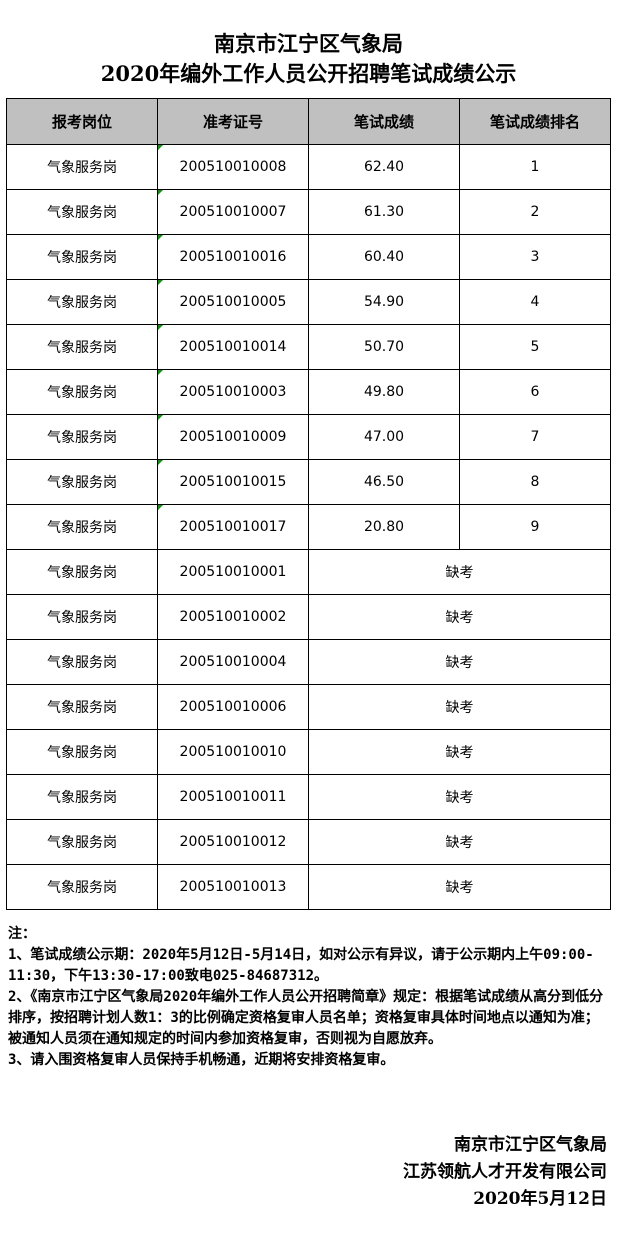 Image resolution: width=617 pixels, height=1255 pixels. I want to click on rank-cell: 3, so click(535, 257).